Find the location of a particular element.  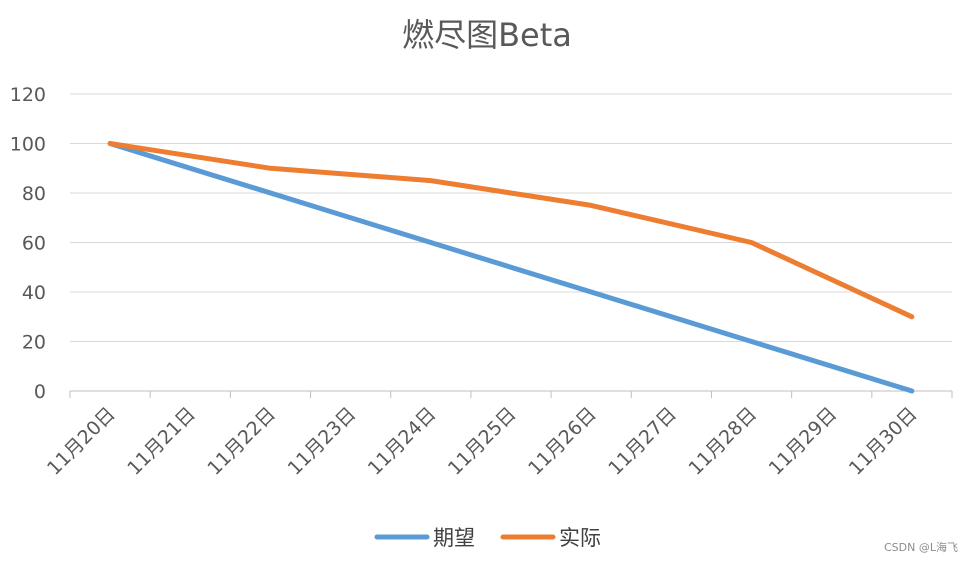

x-tick-label: 11月25日 is located at coordinates (482, 441).